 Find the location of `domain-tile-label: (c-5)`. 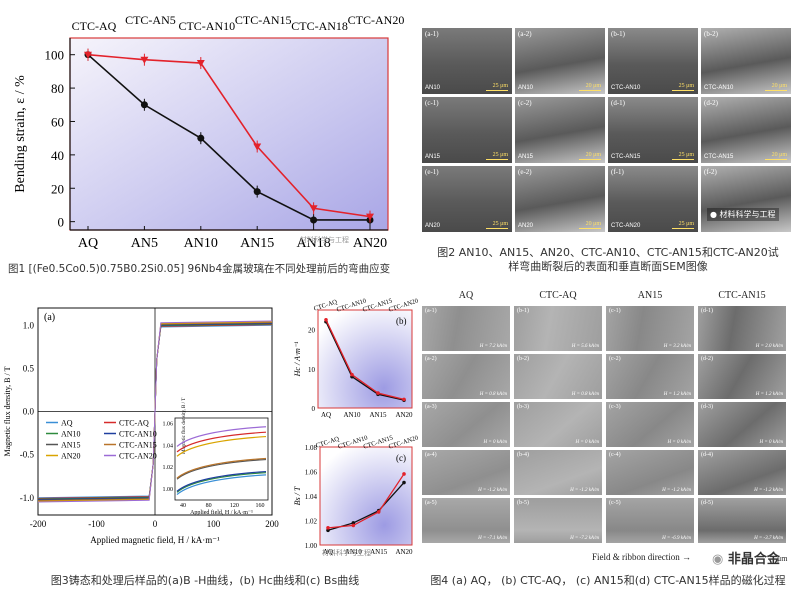

domain-tile-label: (c-5) is located at coordinates (615, 503).